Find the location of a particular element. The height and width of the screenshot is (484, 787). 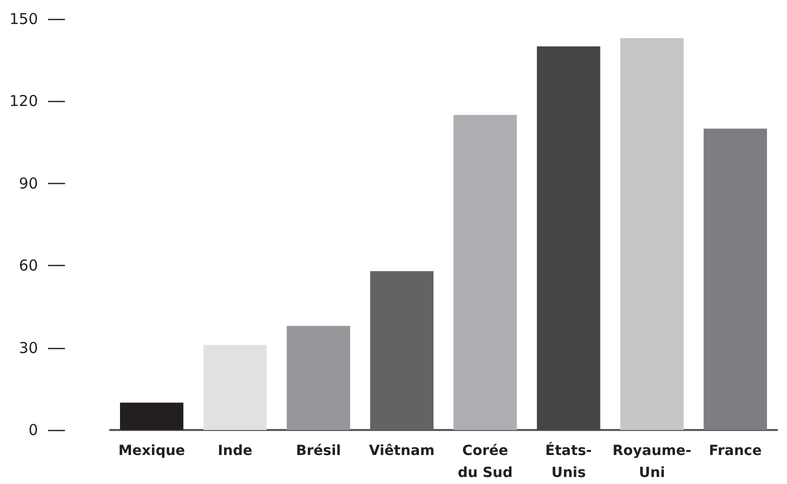

y-tick-label: 60 is located at coordinates (28, 265).